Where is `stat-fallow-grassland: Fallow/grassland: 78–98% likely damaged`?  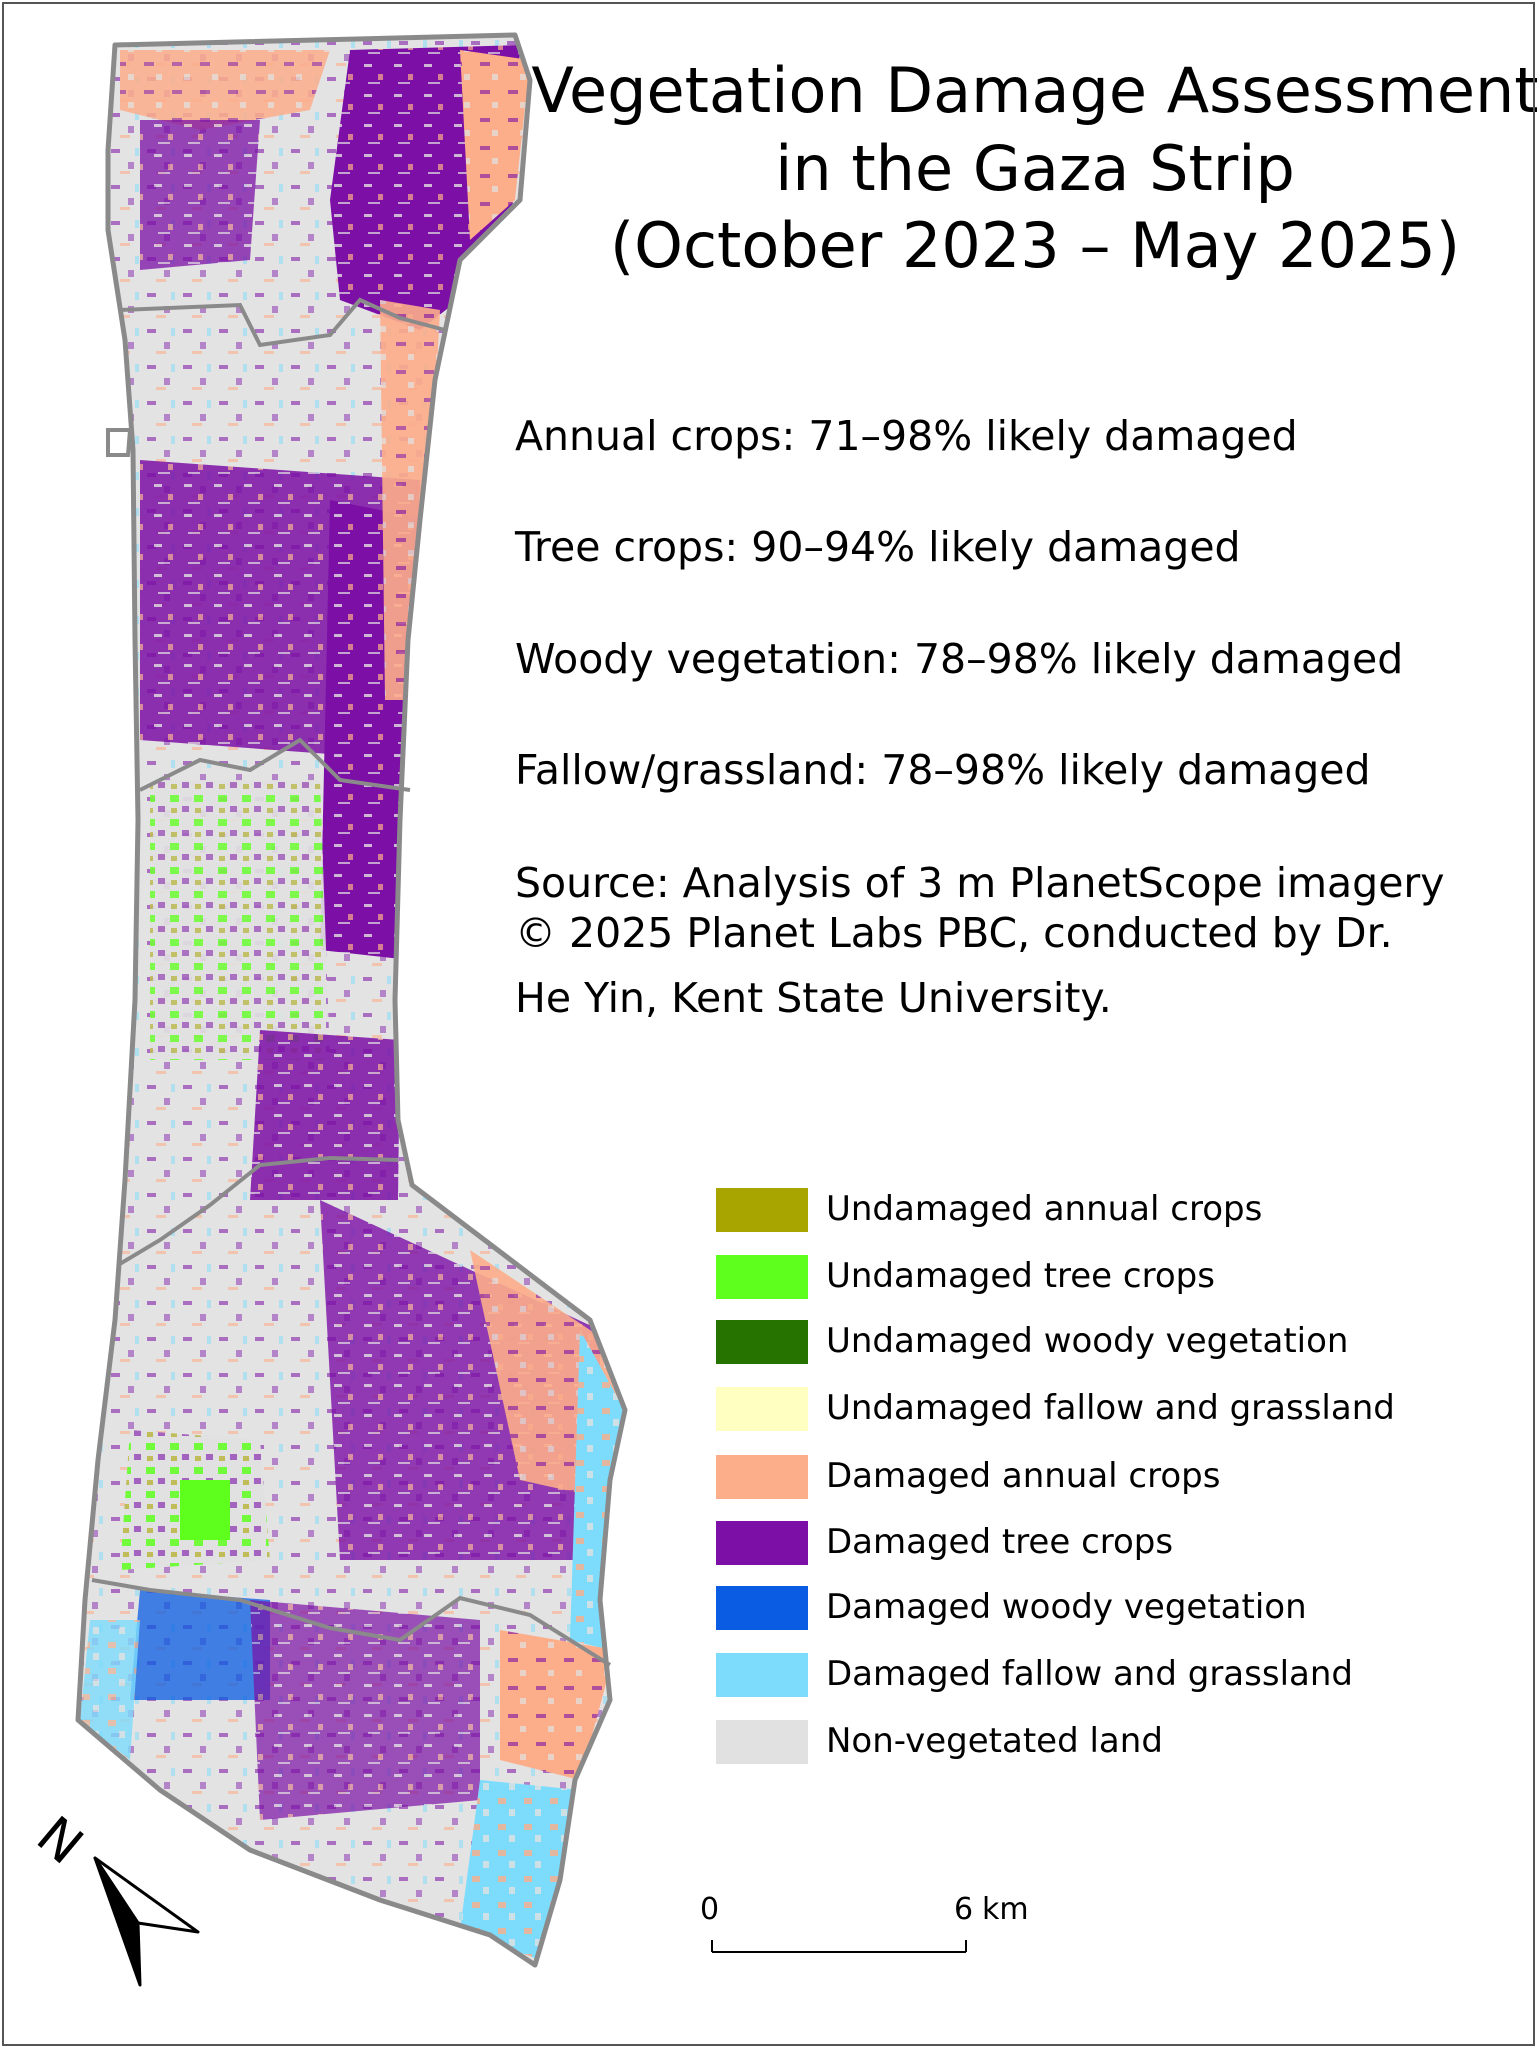
stat-fallow-grassland: Fallow/grassland: 78–98% likely damaged is located at coordinates (943, 770).